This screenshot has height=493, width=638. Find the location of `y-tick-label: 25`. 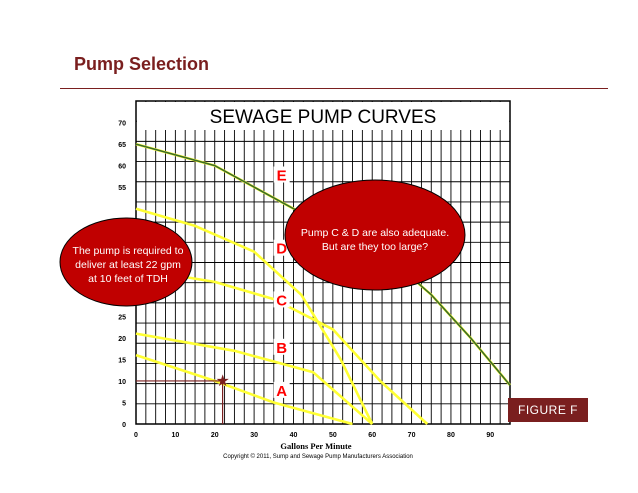

y-tick-label: 25 is located at coordinates (122, 317).